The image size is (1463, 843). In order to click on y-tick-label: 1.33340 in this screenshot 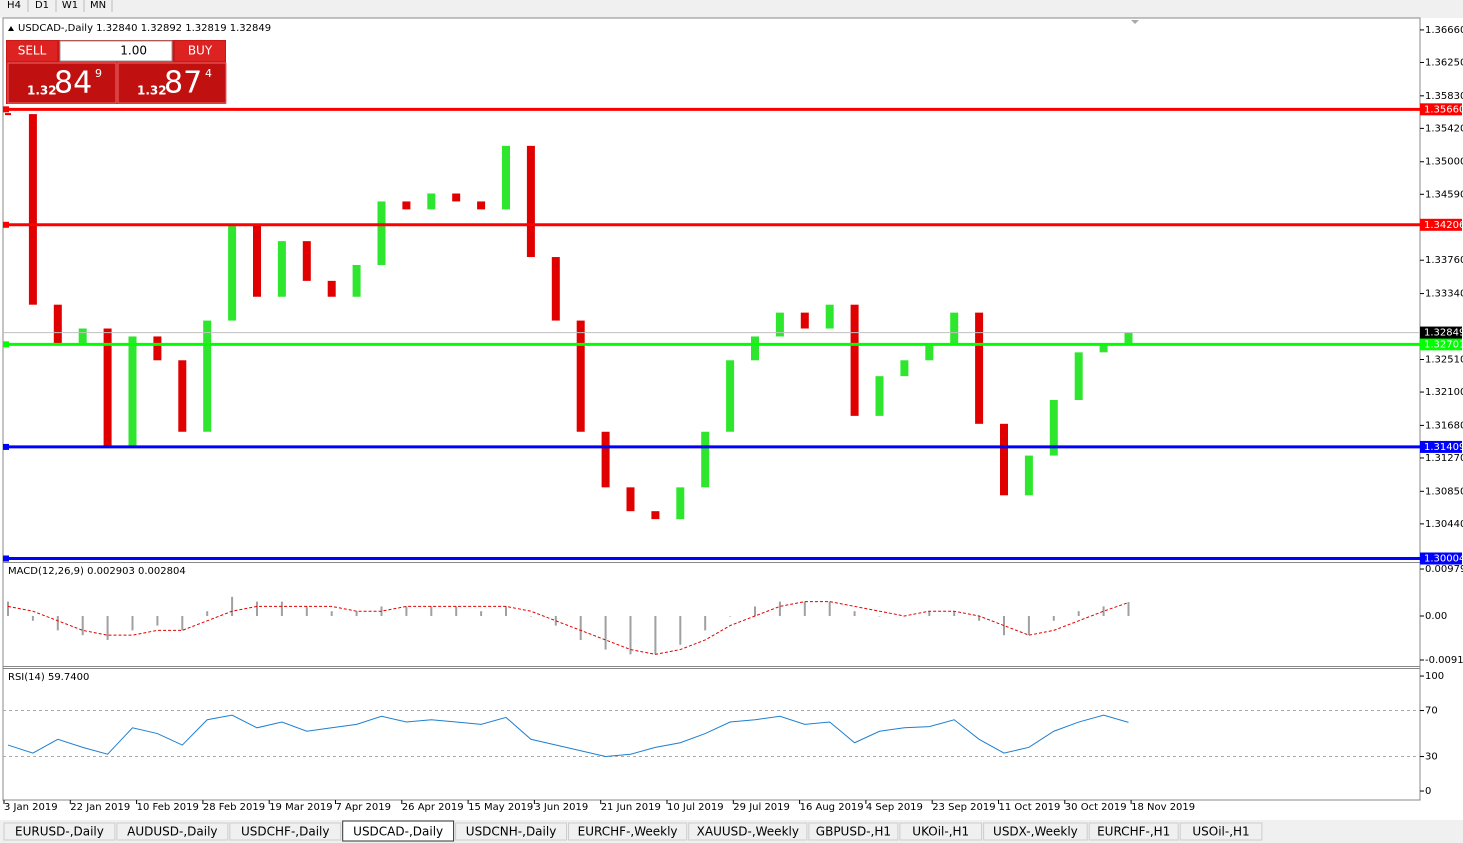, I will do `click(1444, 294)`.